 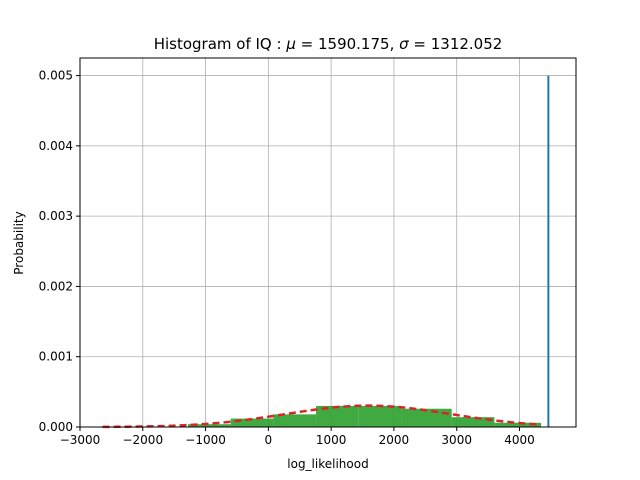 I want to click on x-tick-label: −3000, so click(x=80, y=440).